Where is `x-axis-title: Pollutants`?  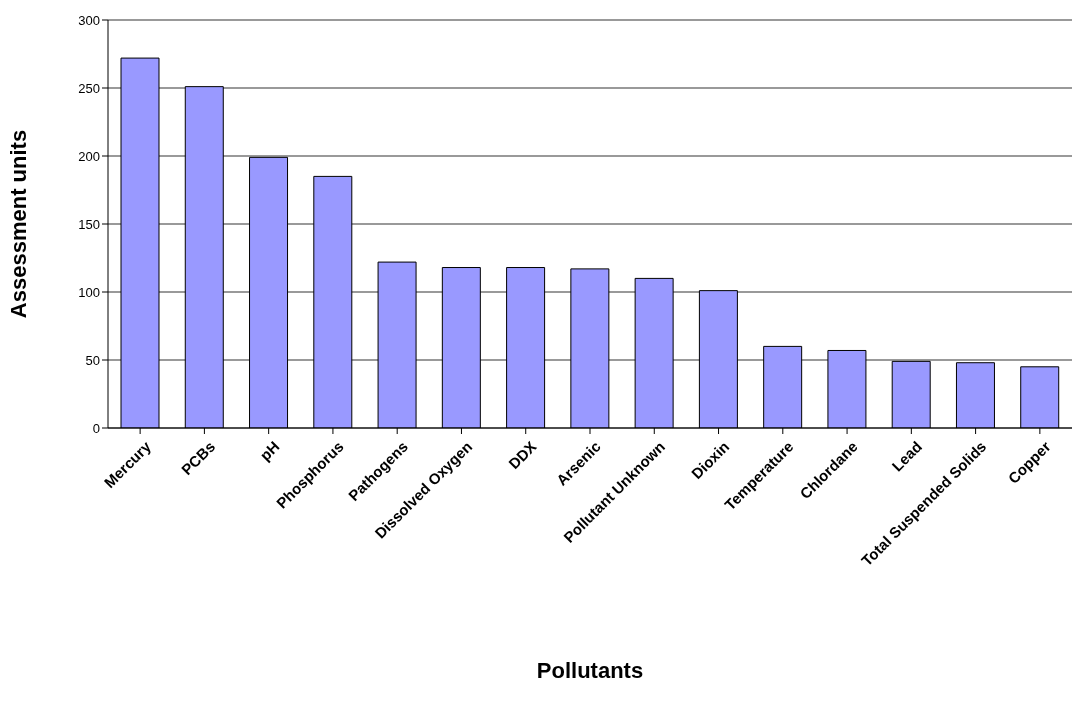 x-axis-title: Pollutants is located at coordinates (590, 670).